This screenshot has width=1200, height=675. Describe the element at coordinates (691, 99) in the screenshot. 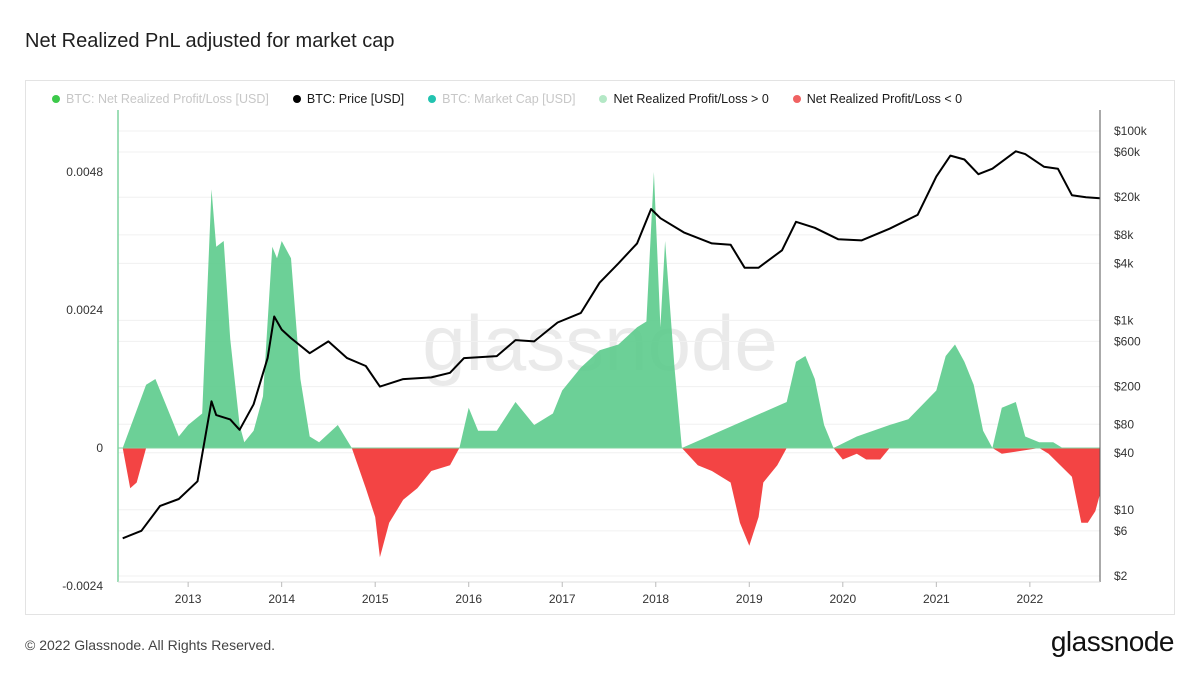

I see `legend-profit-label: Net Realized Profit/Loss > 0` at that location.